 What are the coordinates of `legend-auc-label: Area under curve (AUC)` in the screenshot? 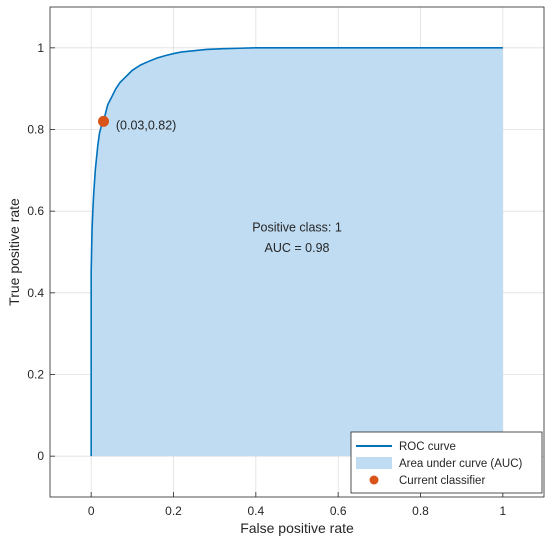 It's located at (461, 464).